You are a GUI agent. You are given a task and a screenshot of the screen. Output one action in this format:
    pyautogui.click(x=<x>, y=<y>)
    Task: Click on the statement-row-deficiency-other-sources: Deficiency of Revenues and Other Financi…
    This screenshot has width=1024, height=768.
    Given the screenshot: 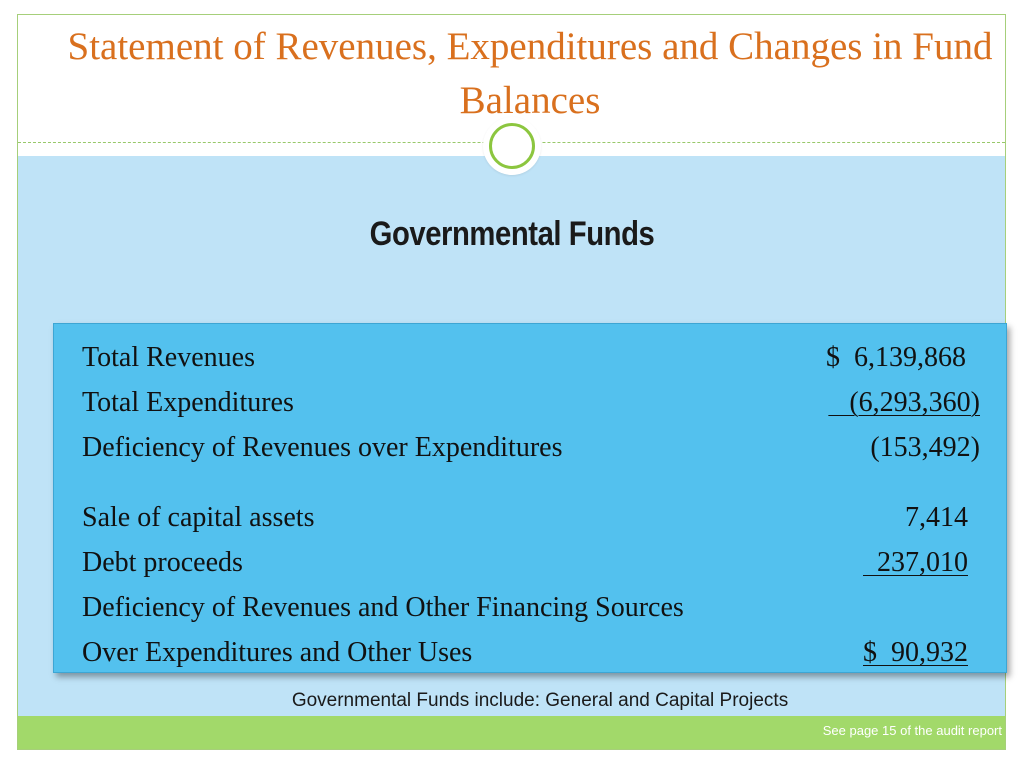 What is the action you would take?
    pyautogui.click(x=532, y=612)
    